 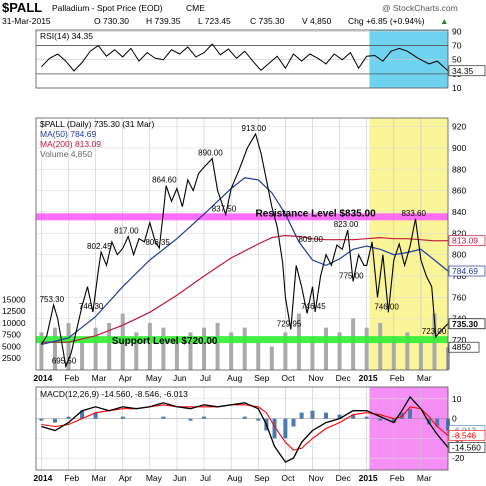 What do you see at coordinates (344, 378) in the screenshot?
I see `price-x-label: Dec` at bounding box center [344, 378].